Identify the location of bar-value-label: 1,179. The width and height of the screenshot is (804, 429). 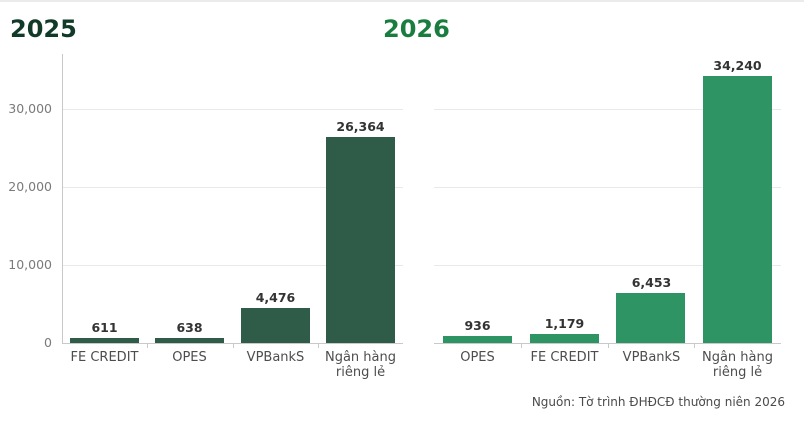
(564, 323).